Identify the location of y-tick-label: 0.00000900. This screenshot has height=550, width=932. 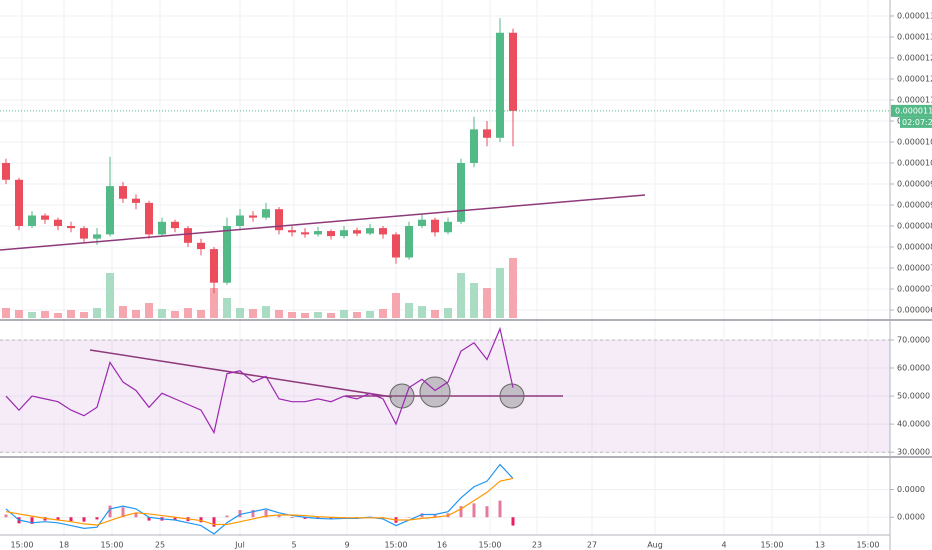
(914, 204).